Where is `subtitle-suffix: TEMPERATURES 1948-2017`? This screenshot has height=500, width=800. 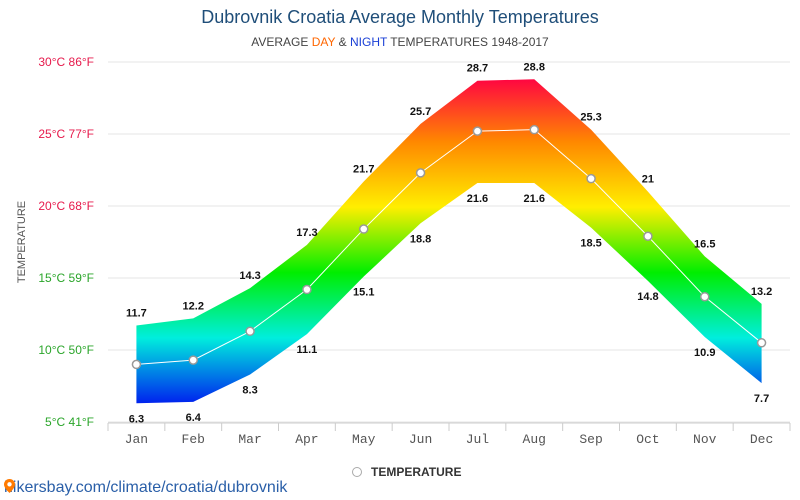
subtitle-suffix: TEMPERATURES 1948-2017 is located at coordinates (468, 42).